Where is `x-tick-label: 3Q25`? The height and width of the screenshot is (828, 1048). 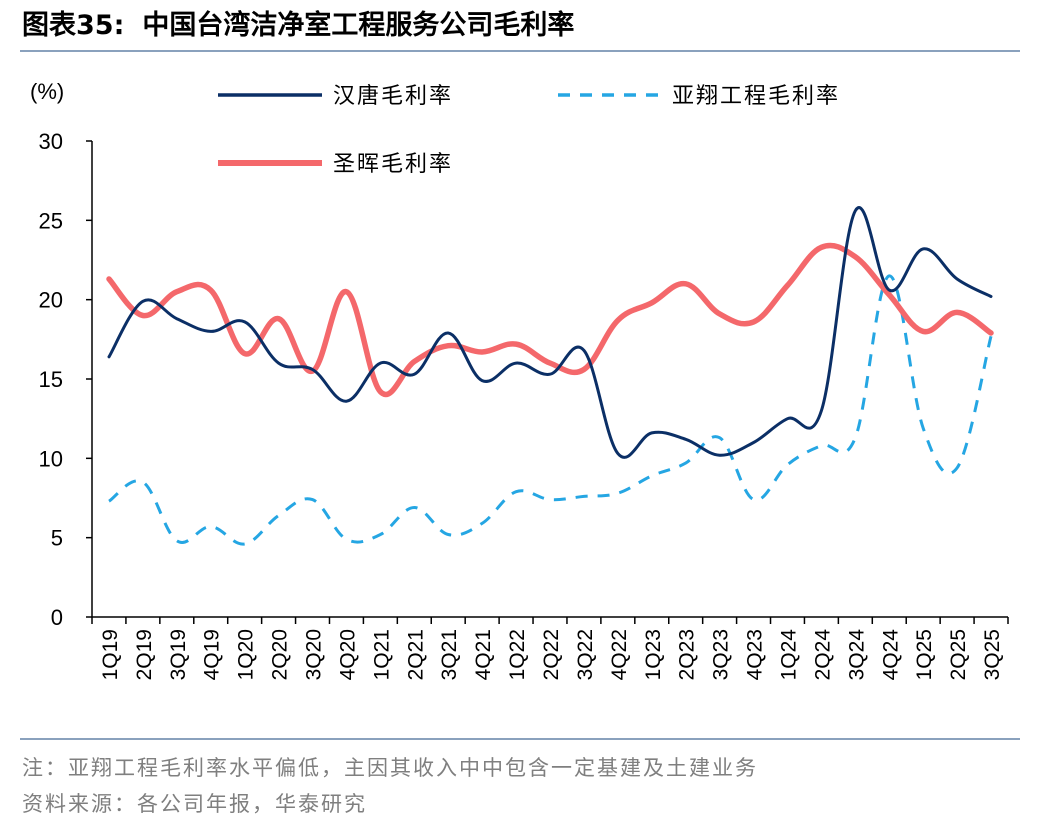
x-tick-label: 3Q25 is located at coordinates (992, 654).